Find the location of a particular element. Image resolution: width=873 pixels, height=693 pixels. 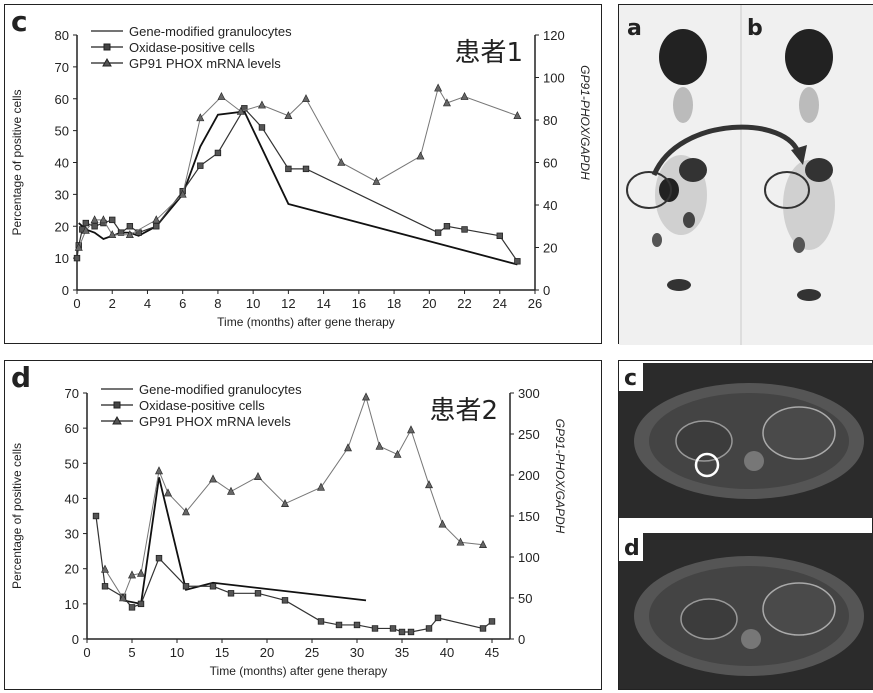

legend-marker-square is located at coordinates (107, 47).